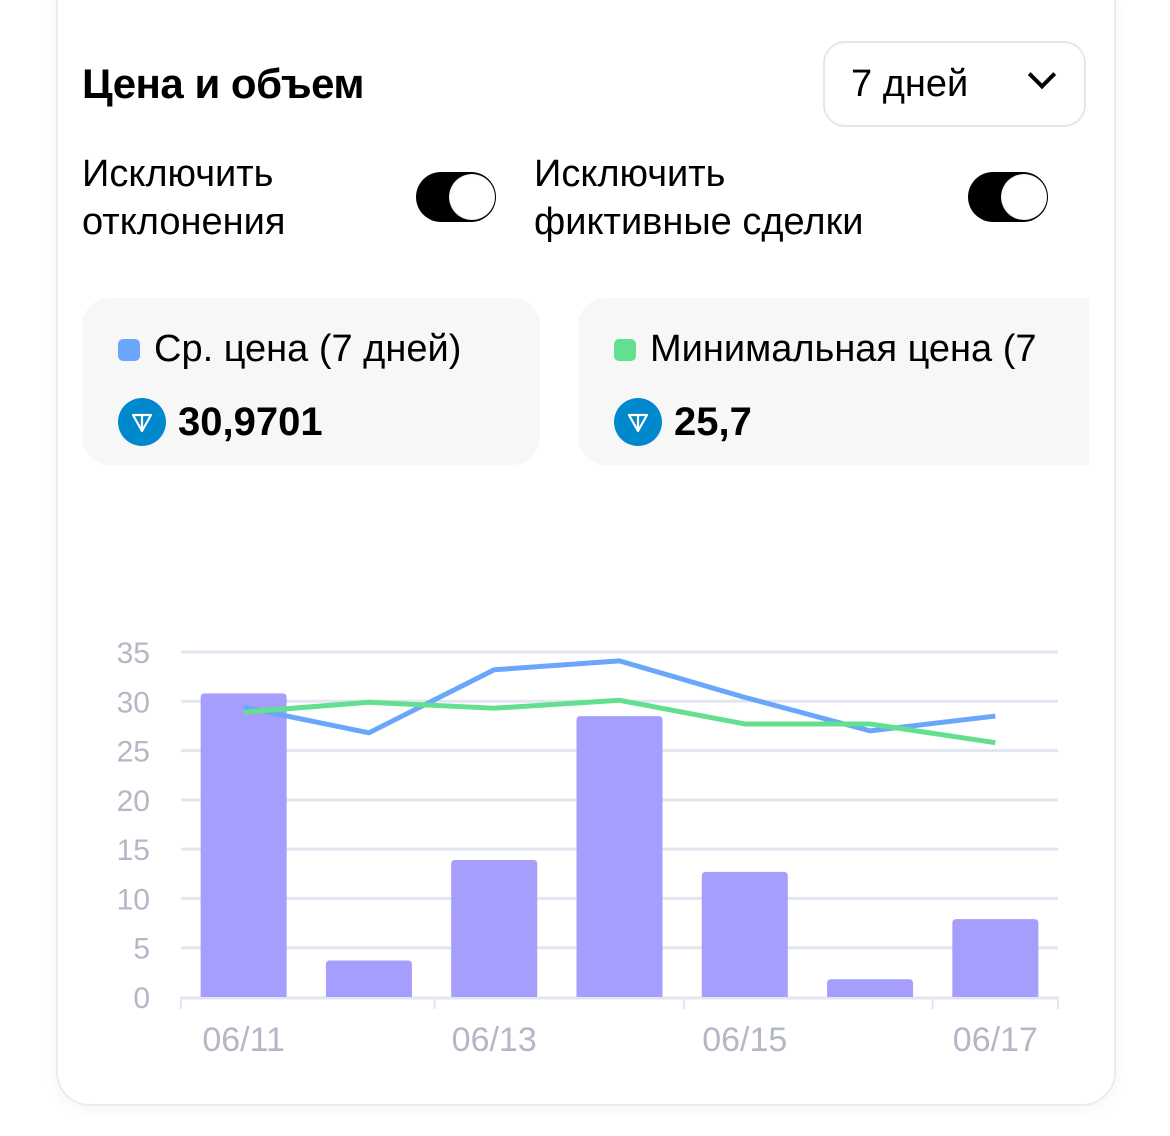 The image size is (1170, 1136). What do you see at coordinates (744, 1040) in the screenshot?
I see `x-tick-label: 06/15` at bounding box center [744, 1040].